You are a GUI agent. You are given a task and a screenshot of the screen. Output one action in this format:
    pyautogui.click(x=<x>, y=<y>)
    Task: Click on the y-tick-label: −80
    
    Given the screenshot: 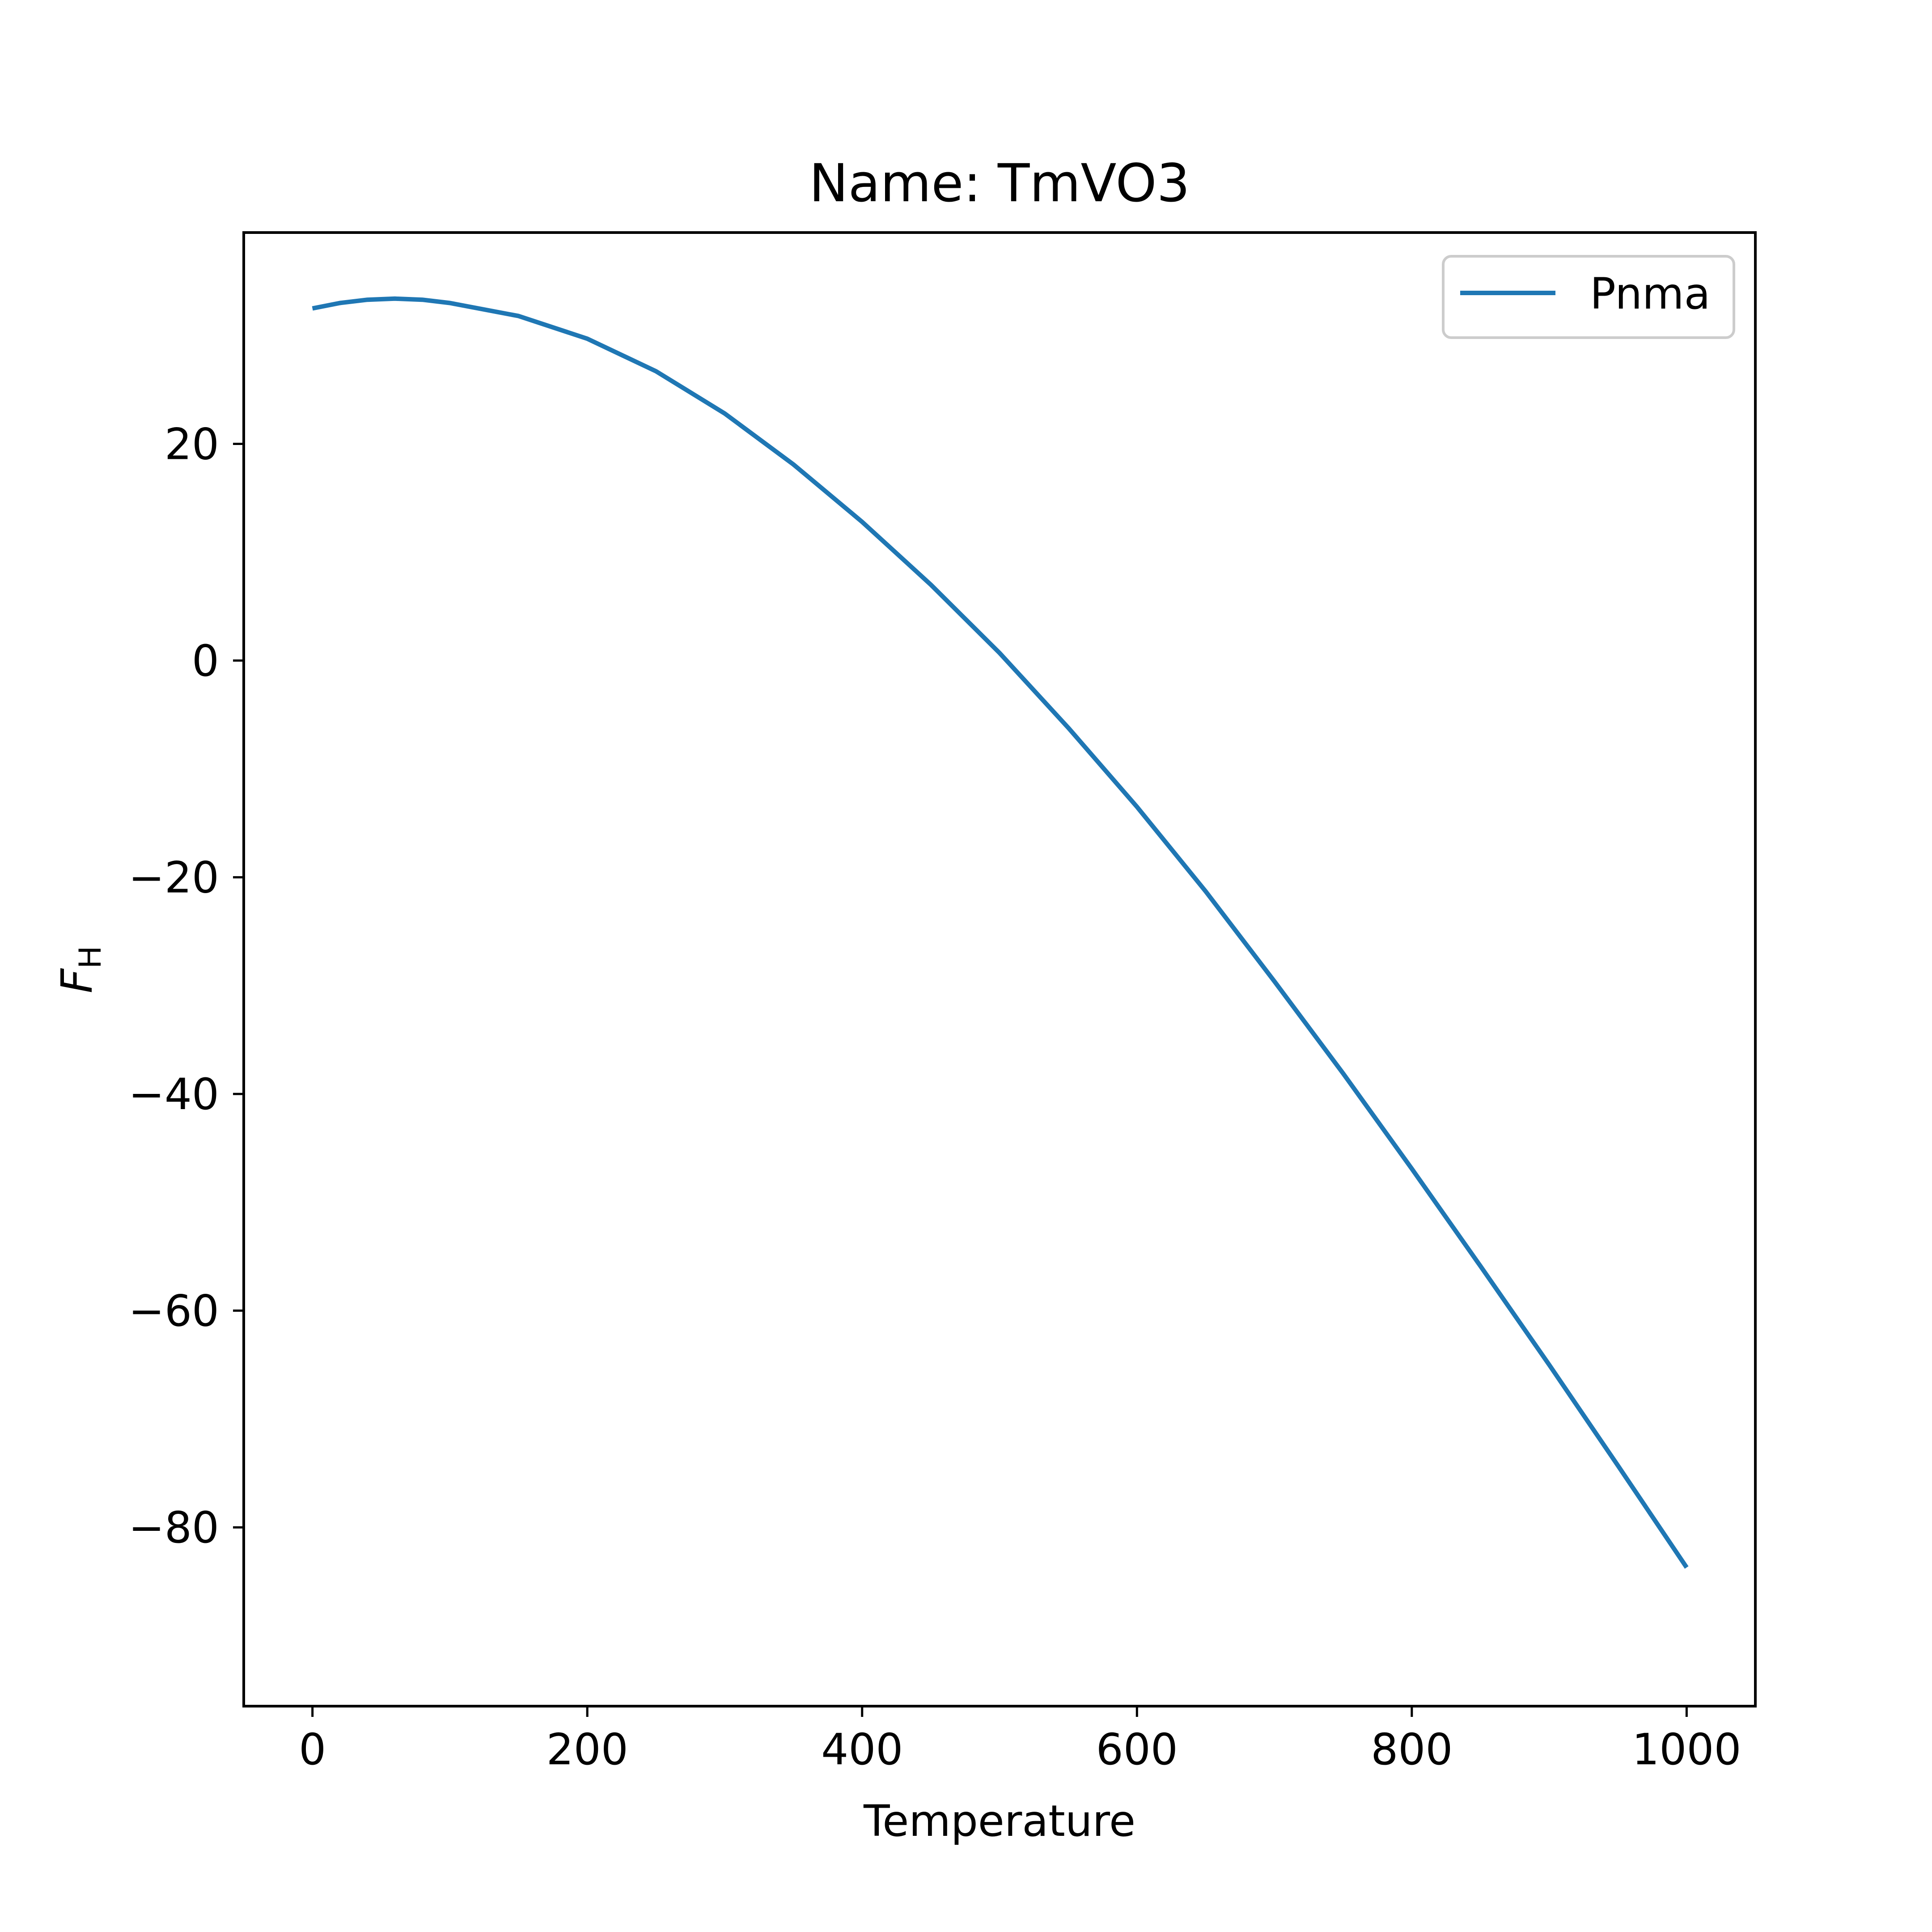 What is the action you would take?
    pyautogui.click(x=173, y=1528)
    